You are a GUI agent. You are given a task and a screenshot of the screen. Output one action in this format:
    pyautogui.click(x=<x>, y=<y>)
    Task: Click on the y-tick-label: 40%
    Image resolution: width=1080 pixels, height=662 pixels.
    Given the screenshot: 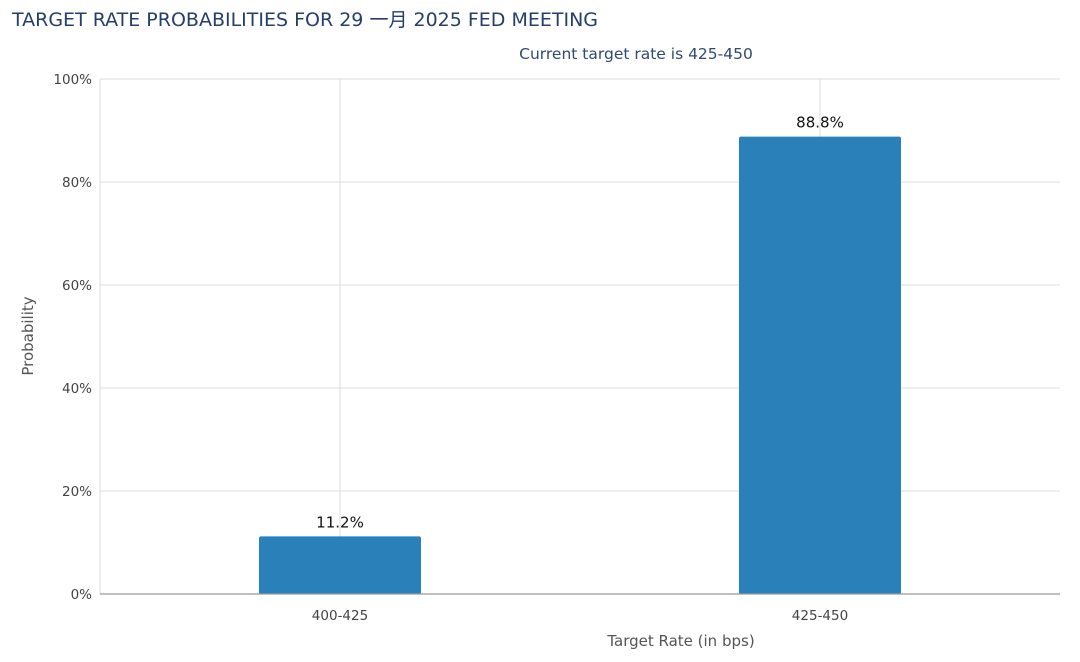 What is the action you would take?
    pyautogui.click(x=77, y=389)
    